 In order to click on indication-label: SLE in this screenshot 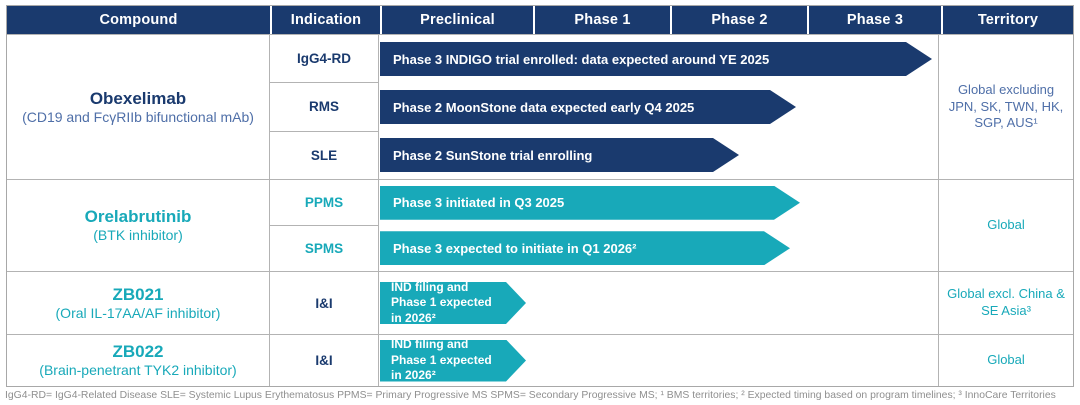, I will do `click(324, 155)`.